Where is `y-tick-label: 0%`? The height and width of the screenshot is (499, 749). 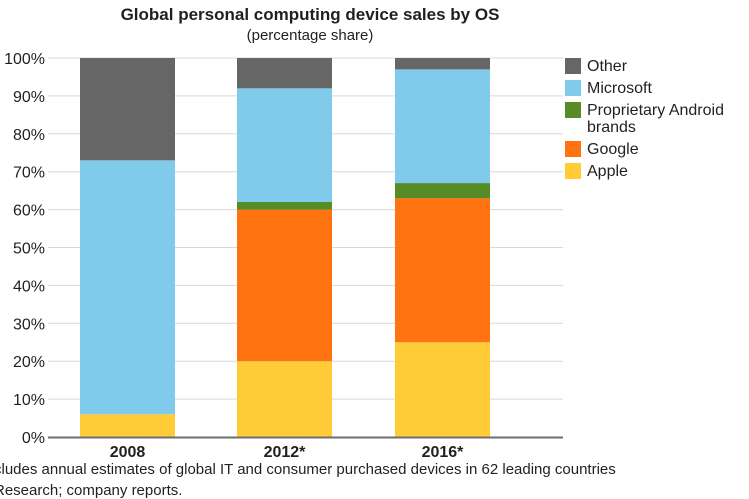
y-tick-label: 0% is located at coordinates (33, 438).